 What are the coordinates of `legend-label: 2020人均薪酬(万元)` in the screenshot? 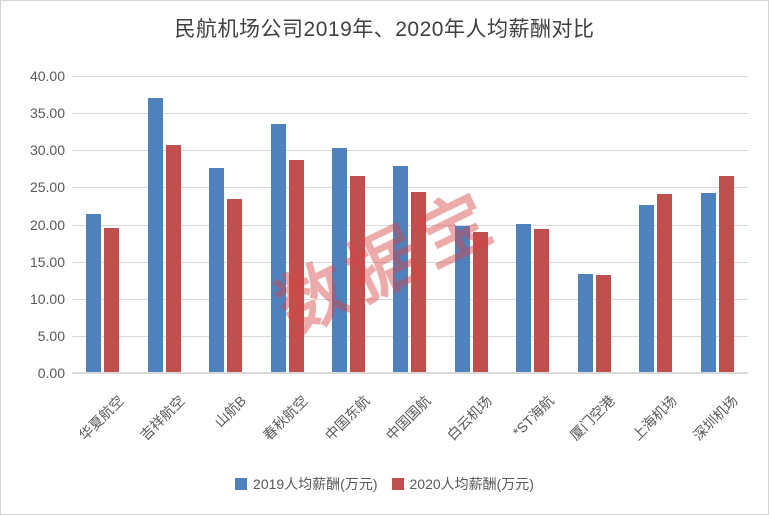 It's located at (471, 484).